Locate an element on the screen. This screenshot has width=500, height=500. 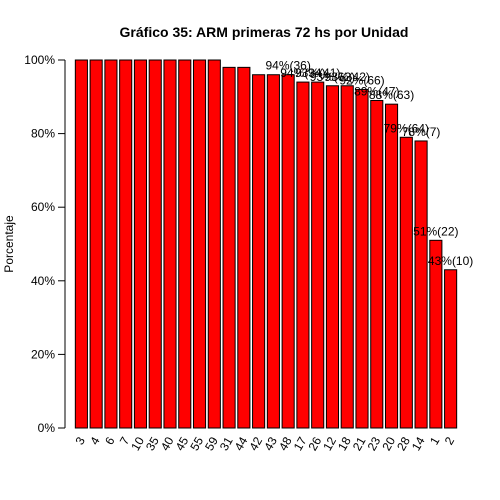
x-tick-label: 45 is located at coordinates (182, 443).